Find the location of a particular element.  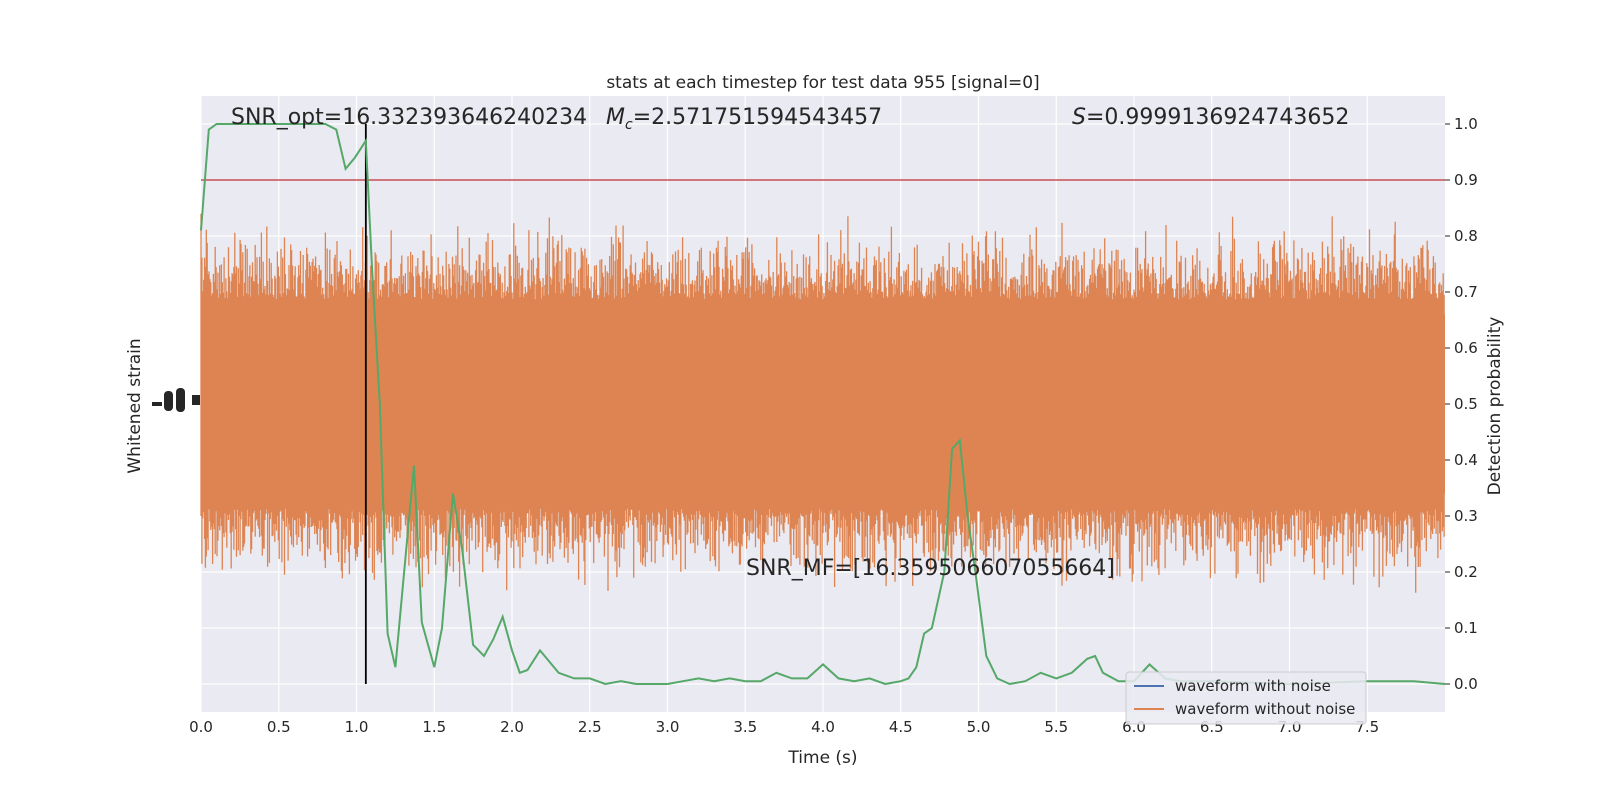

y-tick-label: 0.7 is located at coordinates (1466, 292).